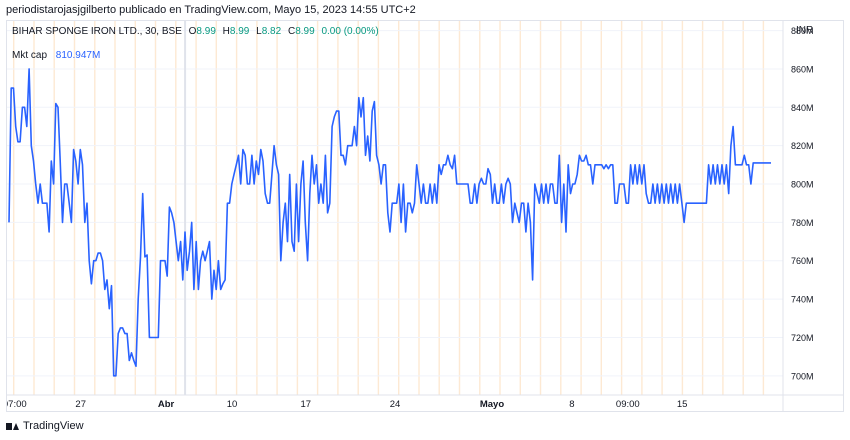  Describe the element at coordinates (166, 404) in the screenshot. I see `x-tick-label: Abr` at that location.